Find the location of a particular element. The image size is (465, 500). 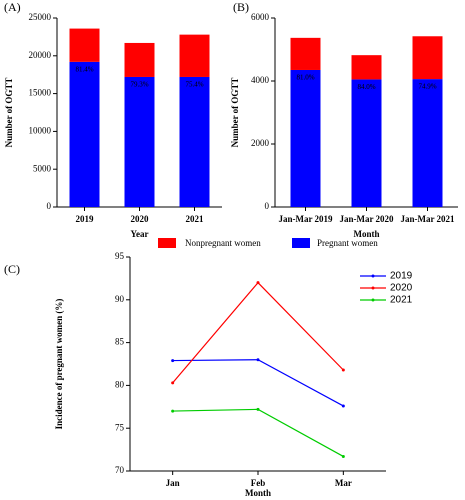

x-tick-label: Jan-Mar 2019 is located at coordinates (305, 219).